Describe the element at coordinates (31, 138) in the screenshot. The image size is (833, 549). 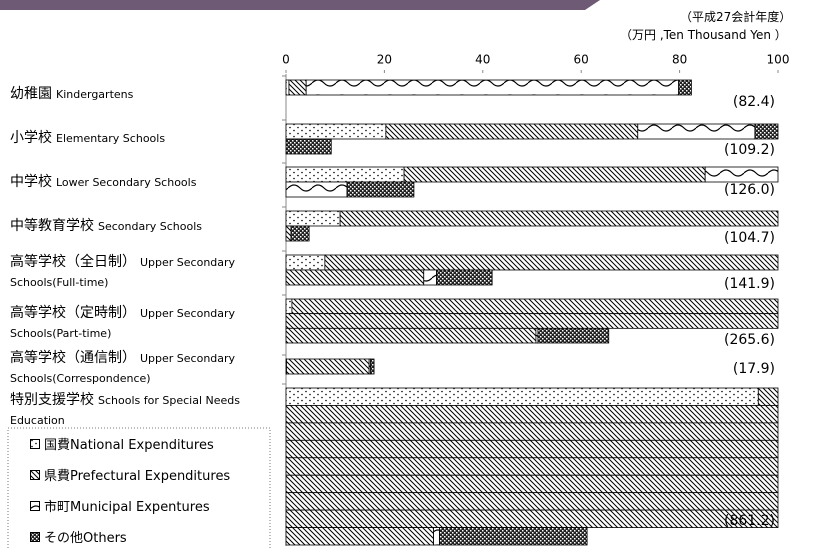
I see `label-ja: 小学校` at that location.